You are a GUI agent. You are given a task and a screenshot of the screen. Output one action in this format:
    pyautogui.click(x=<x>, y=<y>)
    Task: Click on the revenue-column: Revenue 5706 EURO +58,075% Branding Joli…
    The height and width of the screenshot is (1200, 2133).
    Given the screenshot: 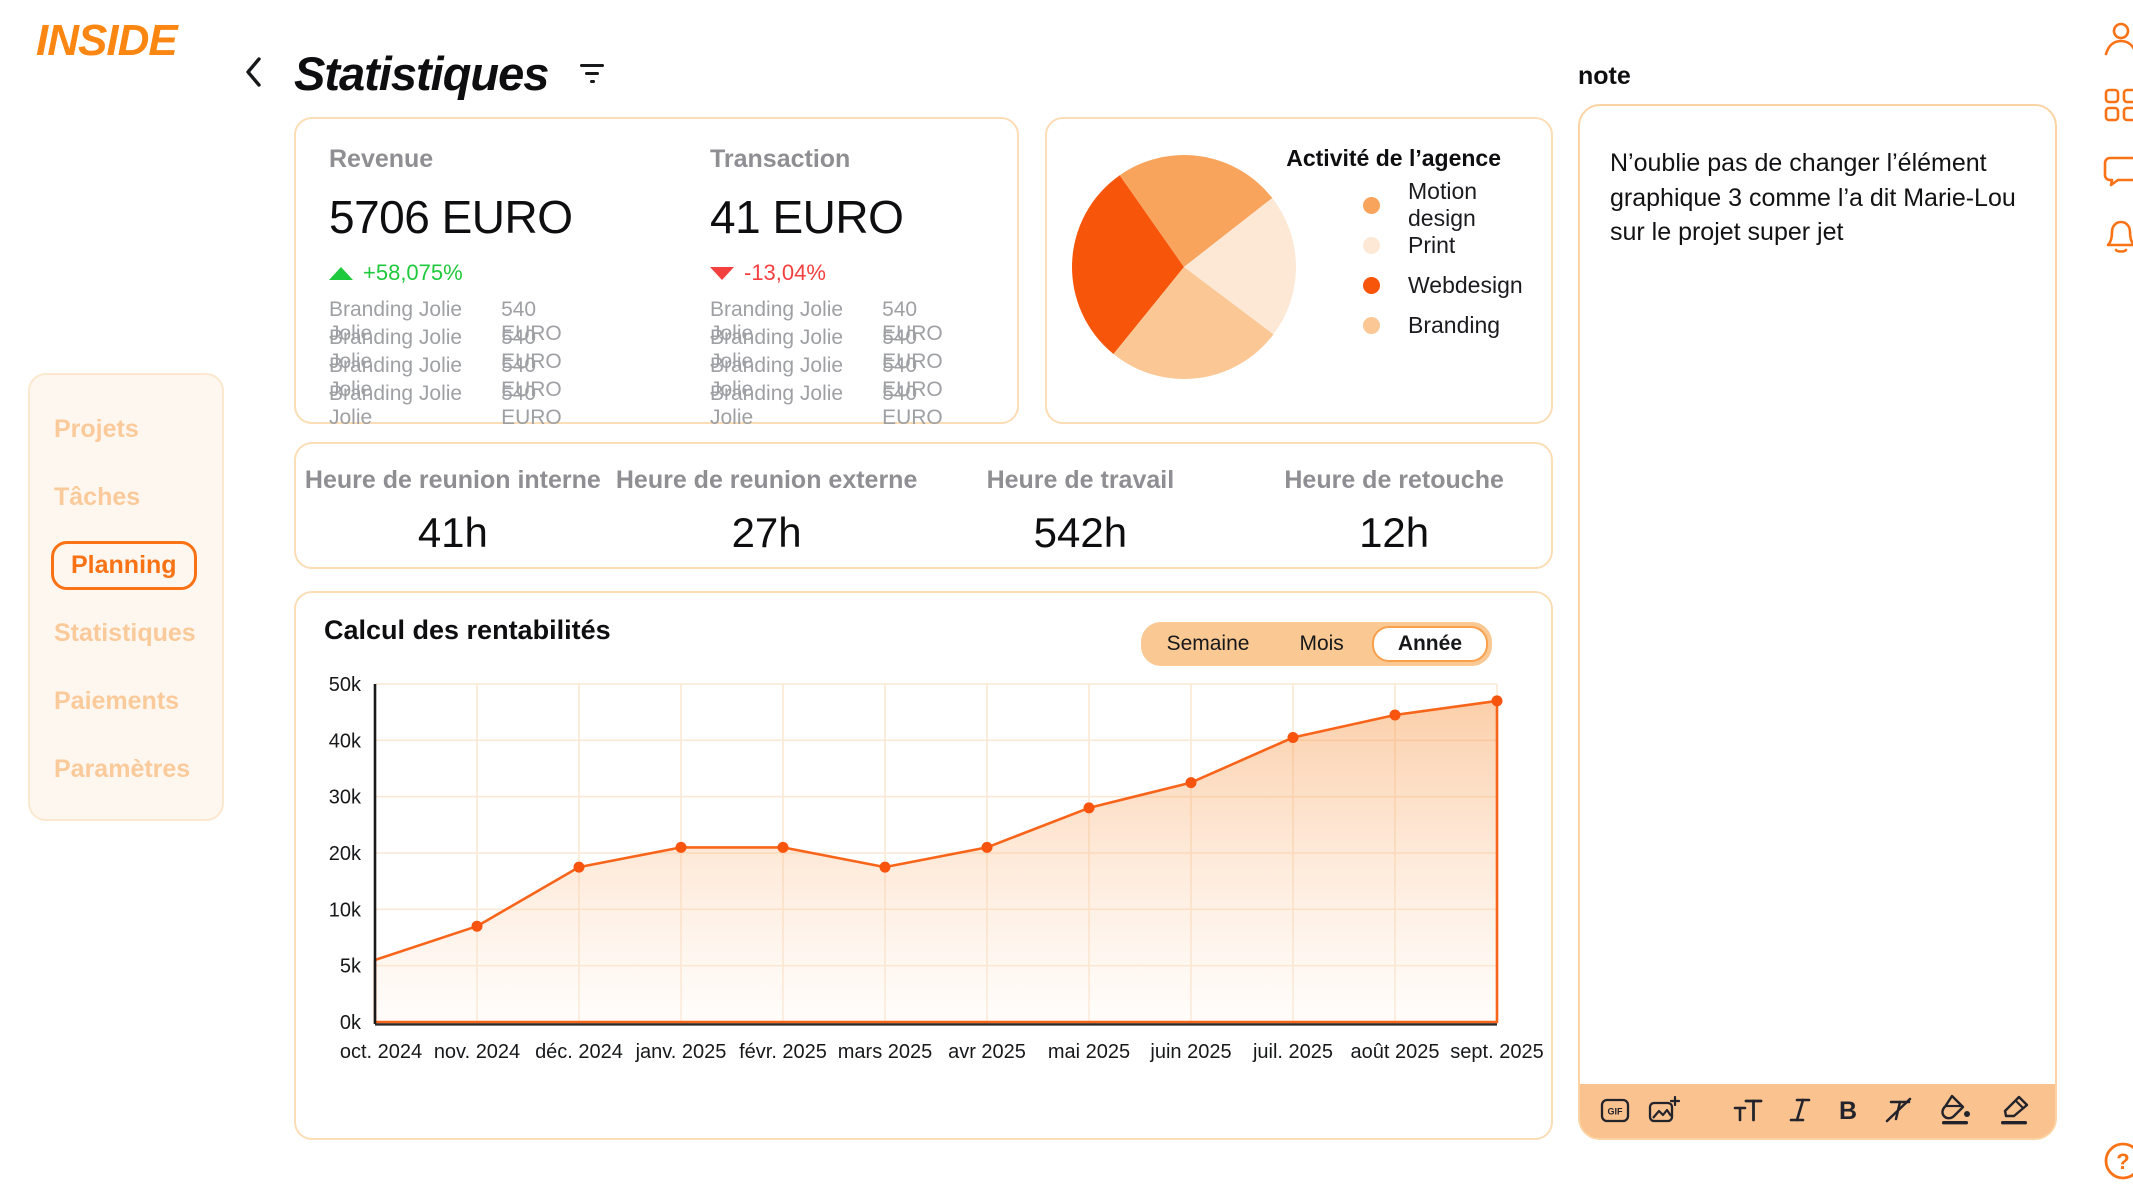 What is the action you would take?
    pyautogui.click(x=463, y=274)
    